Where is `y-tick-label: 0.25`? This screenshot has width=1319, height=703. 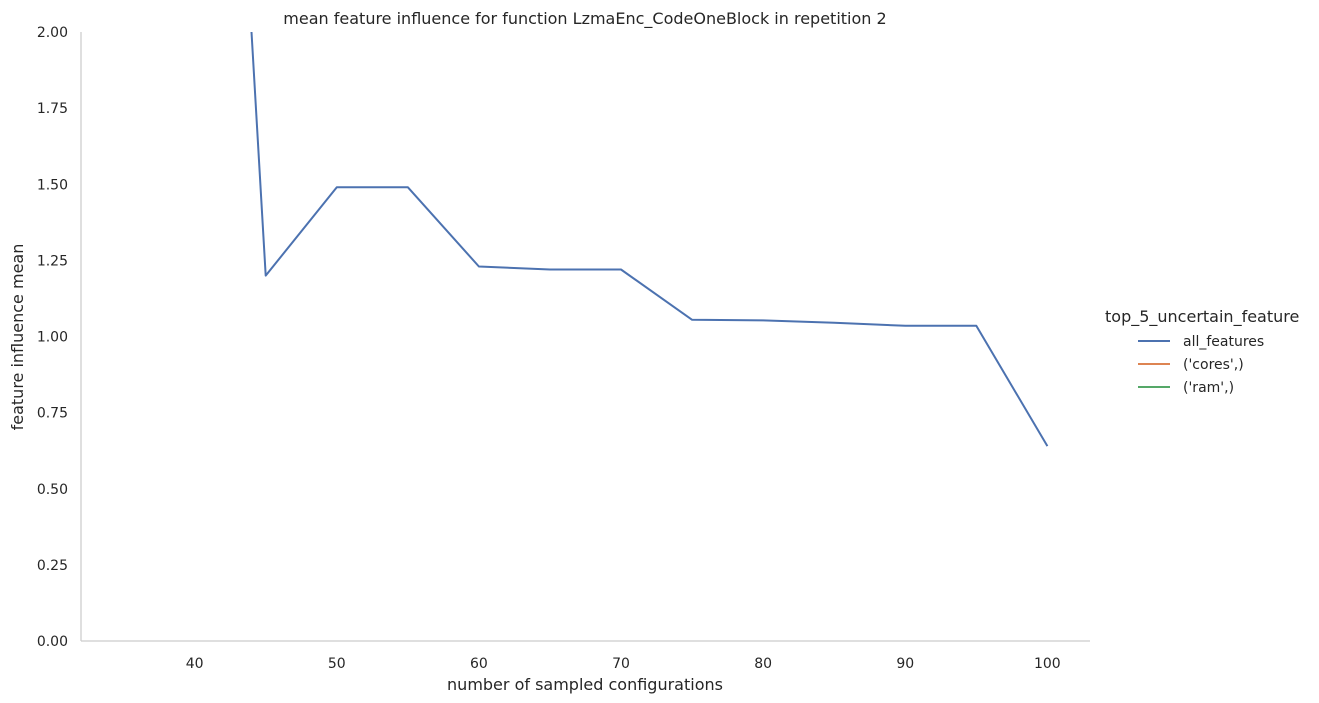 y-tick-label: 0.25 is located at coordinates (52, 566).